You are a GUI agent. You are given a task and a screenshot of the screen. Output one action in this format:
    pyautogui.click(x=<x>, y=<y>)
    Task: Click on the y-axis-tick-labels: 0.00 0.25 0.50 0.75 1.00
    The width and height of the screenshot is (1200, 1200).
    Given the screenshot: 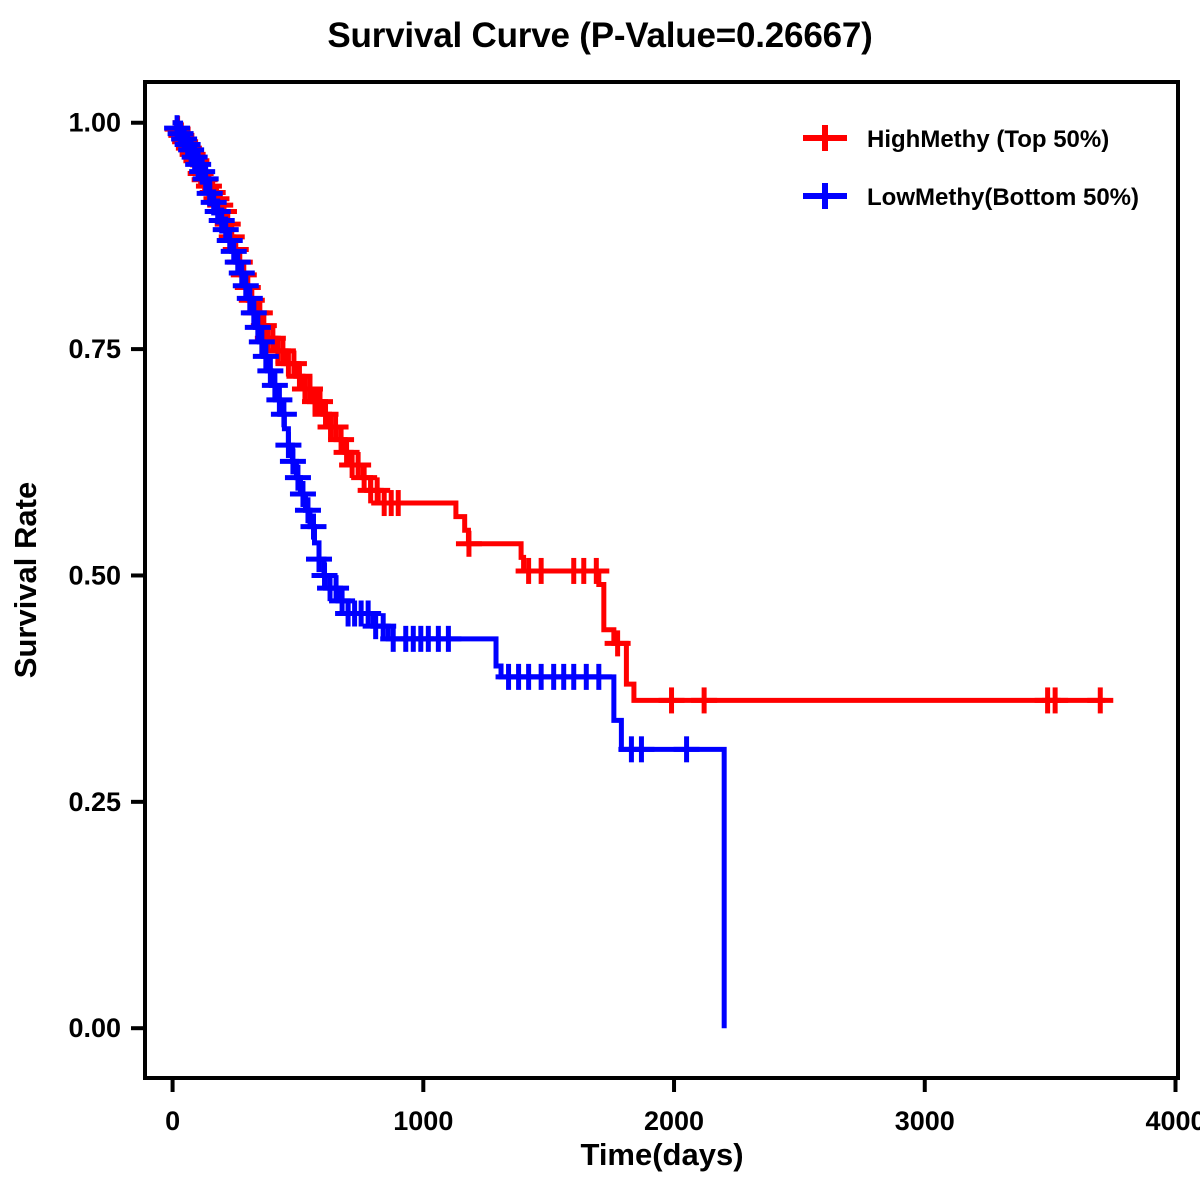 What is the action you would take?
    pyautogui.click(x=94, y=575)
    